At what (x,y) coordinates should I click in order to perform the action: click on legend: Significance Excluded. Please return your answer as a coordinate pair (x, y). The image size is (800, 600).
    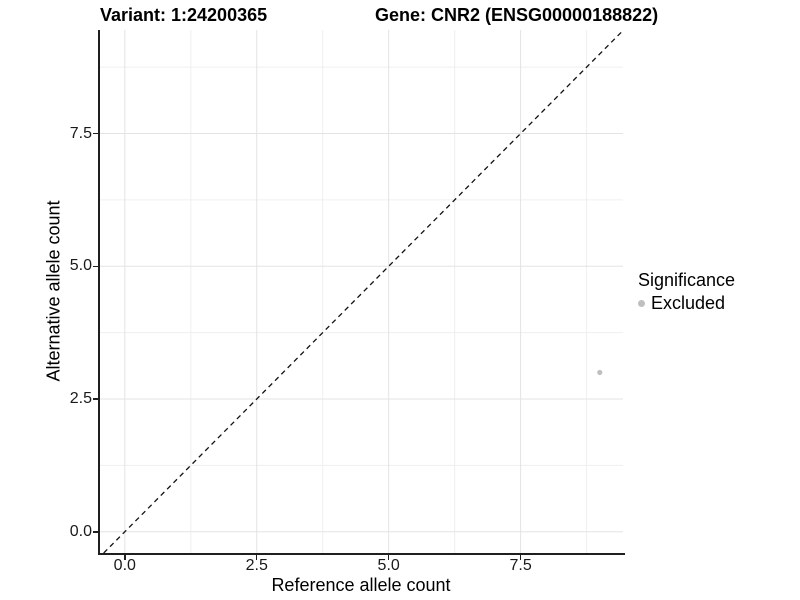
    Looking at the image, I should click on (686, 292).